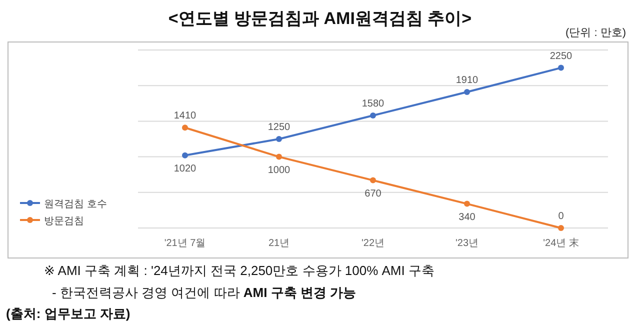 Image resolution: width=640 pixels, height=324 pixels. What do you see at coordinates (75, 204) in the screenshot?
I see `legend-label: 원격검침 호수` at bounding box center [75, 204].